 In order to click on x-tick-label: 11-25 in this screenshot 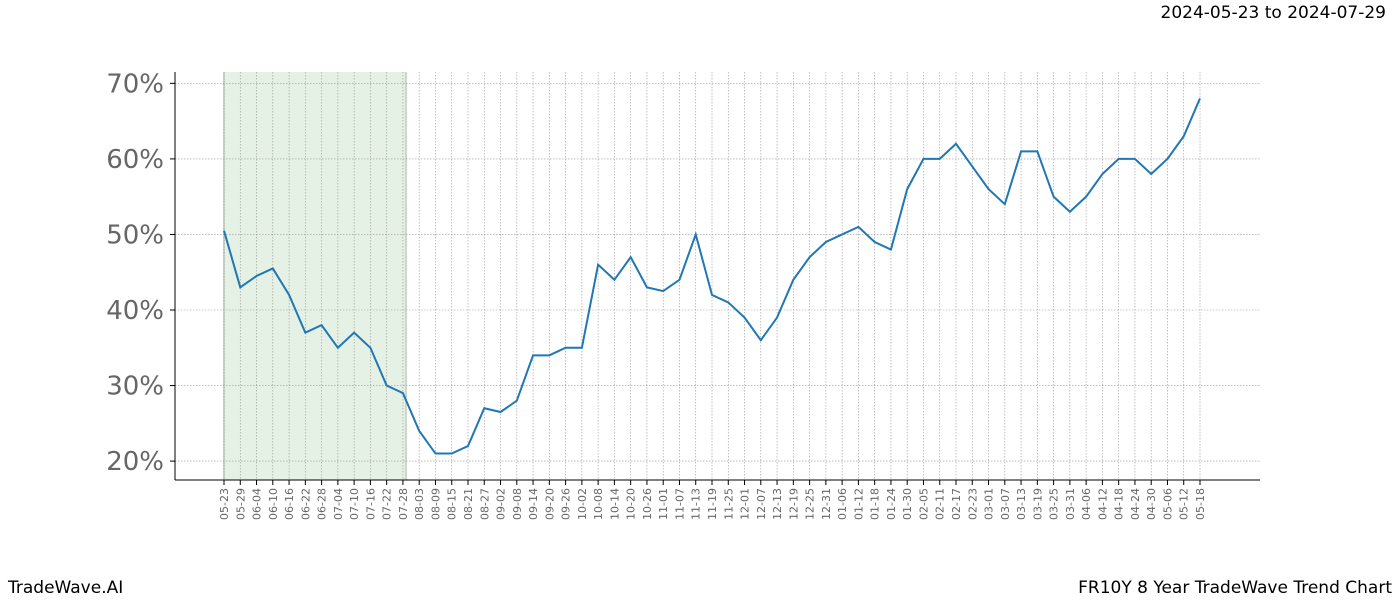, I will do `click(728, 504)`.